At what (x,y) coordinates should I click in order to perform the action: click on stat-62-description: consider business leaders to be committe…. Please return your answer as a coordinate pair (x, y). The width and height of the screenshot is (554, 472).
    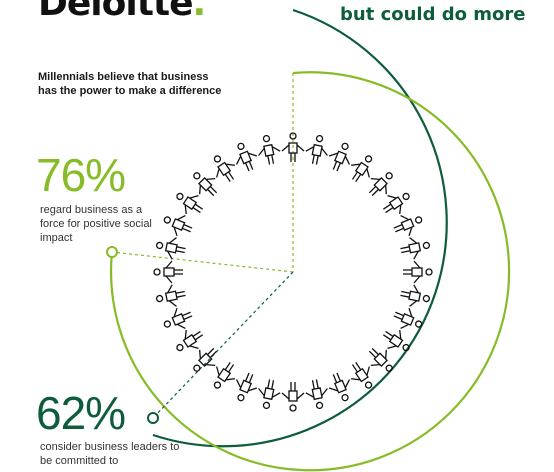
    Looking at the image, I should click on (110, 454).